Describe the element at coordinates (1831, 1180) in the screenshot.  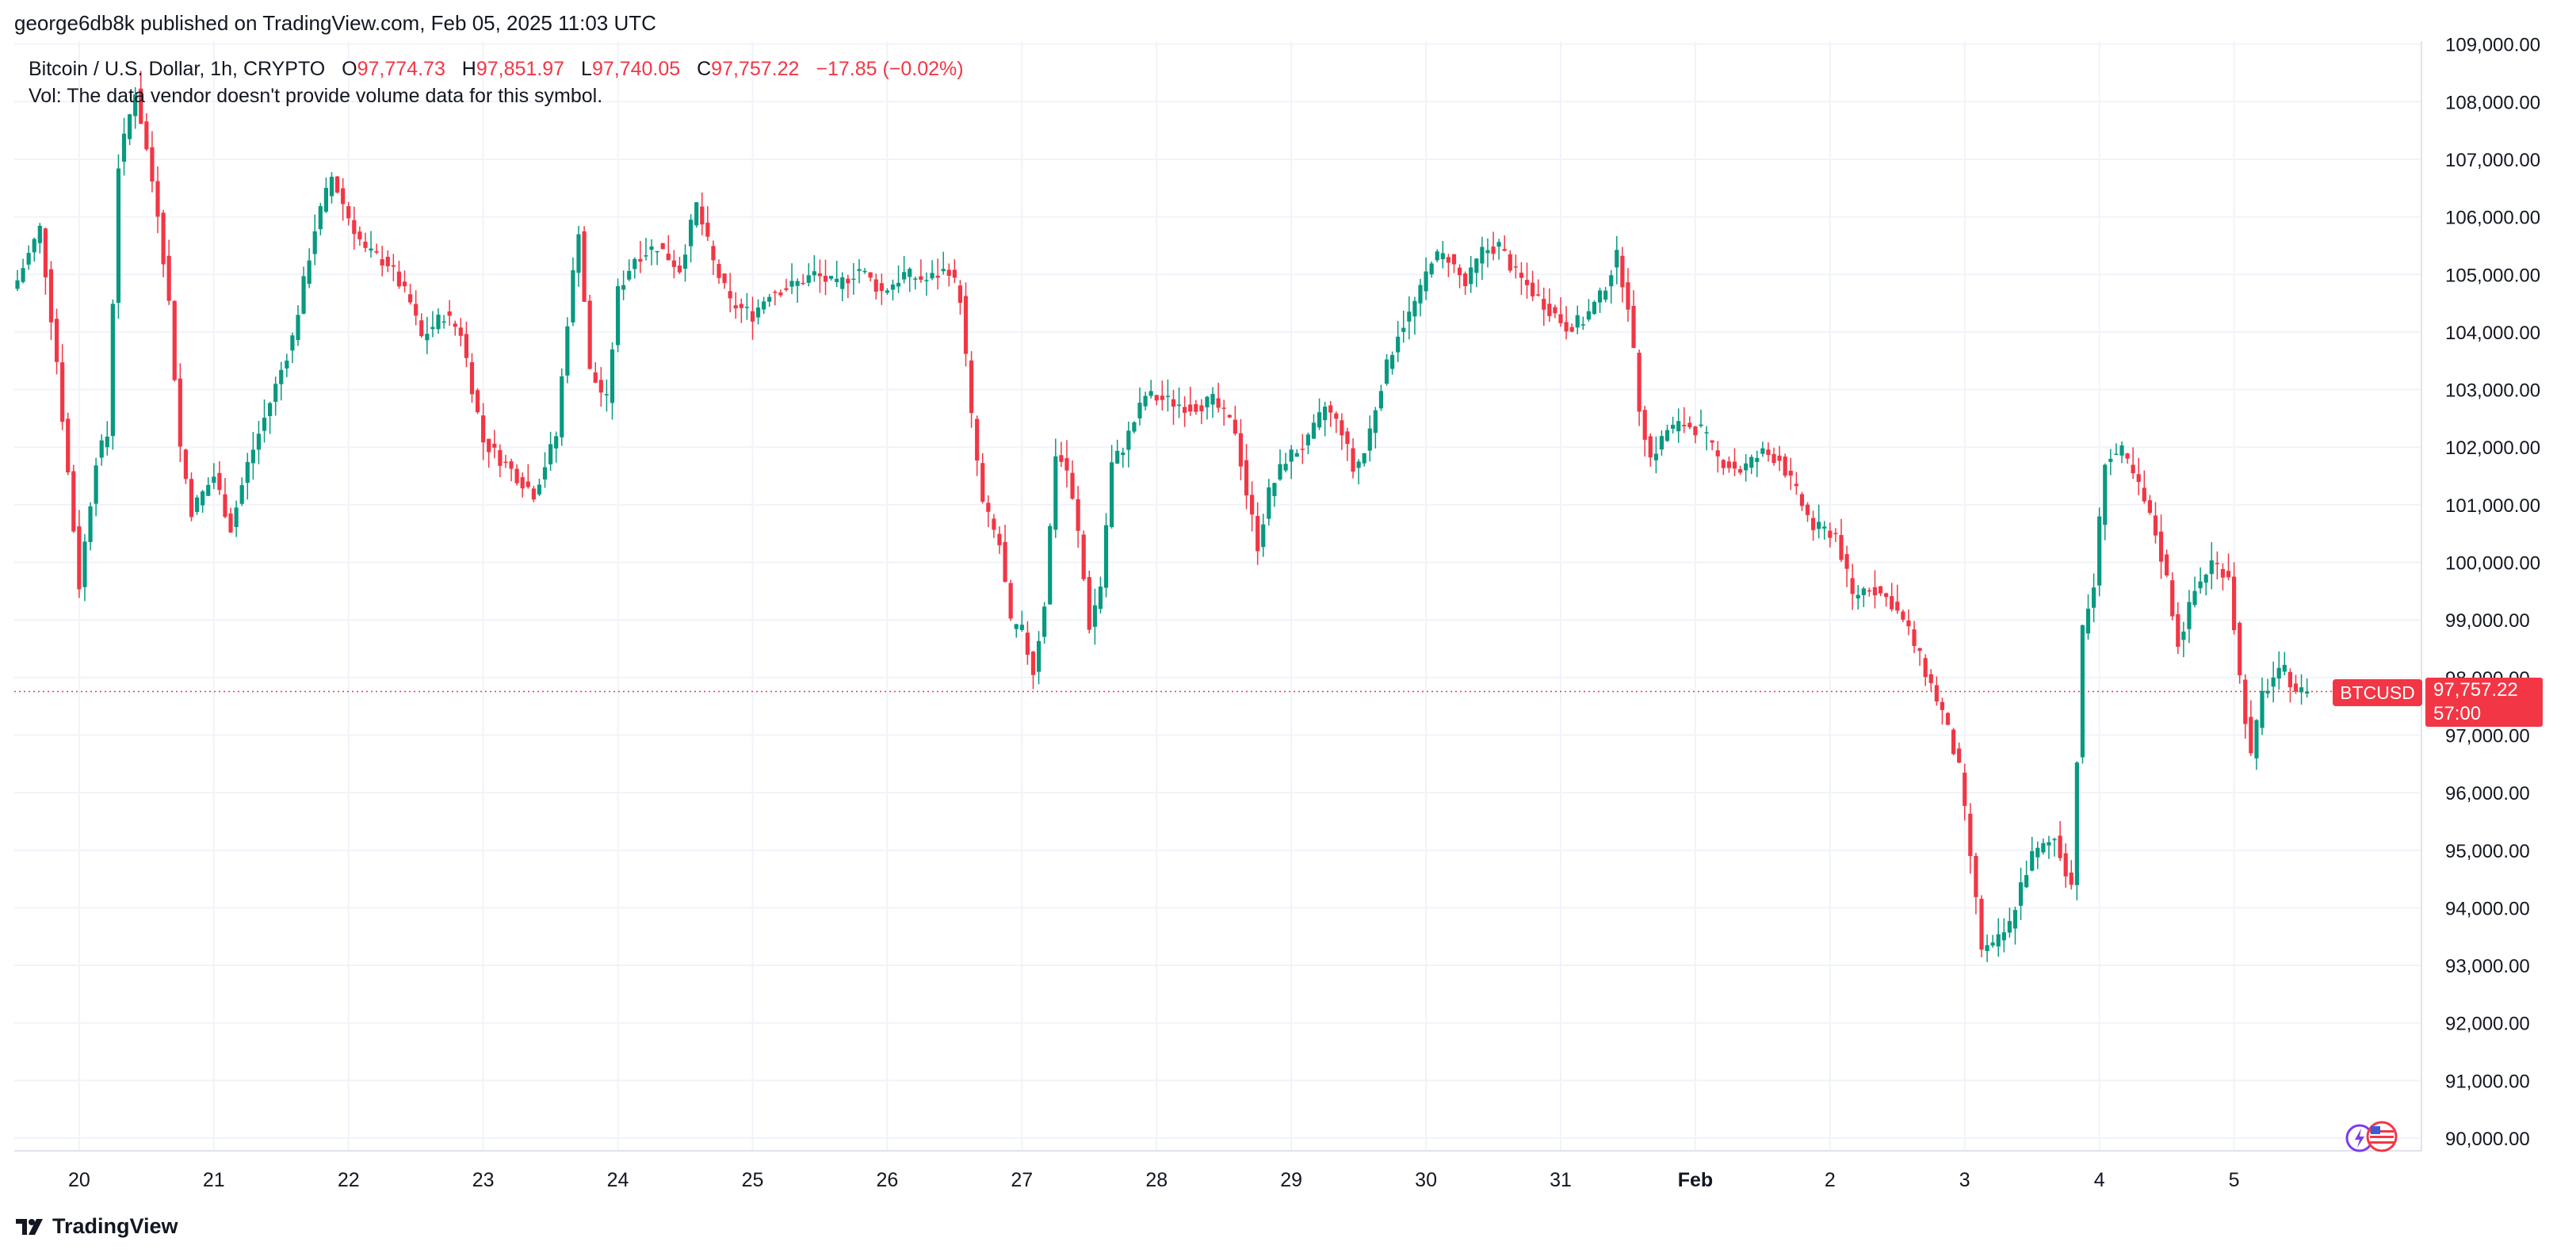
I see `time-tick-label: 2` at that location.